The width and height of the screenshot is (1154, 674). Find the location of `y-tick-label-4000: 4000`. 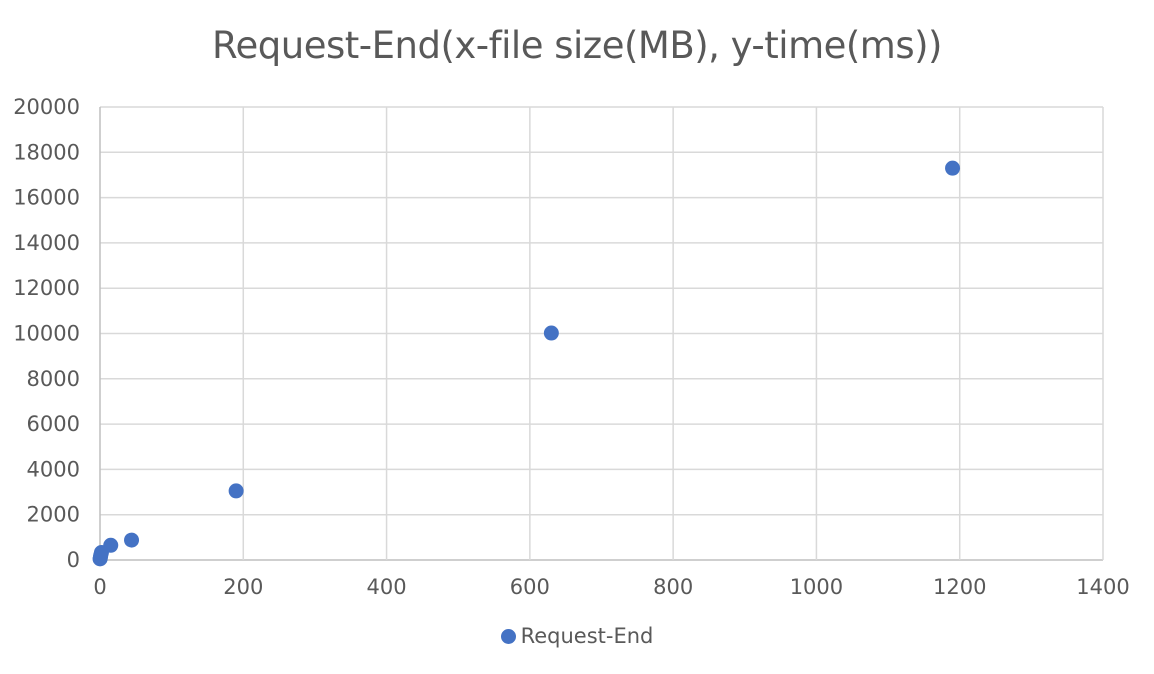

y-tick-label-4000: 4000 is located at coordinates (53, 469).